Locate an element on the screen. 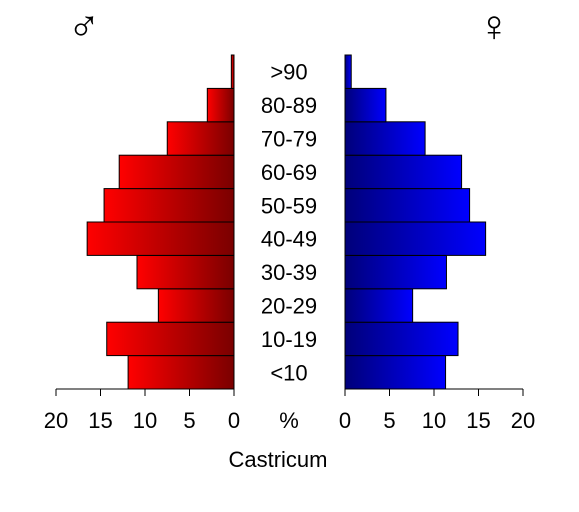 This screenshot has width=579, height=512. axis-unit-label: % is located at coordinates (289, 420).